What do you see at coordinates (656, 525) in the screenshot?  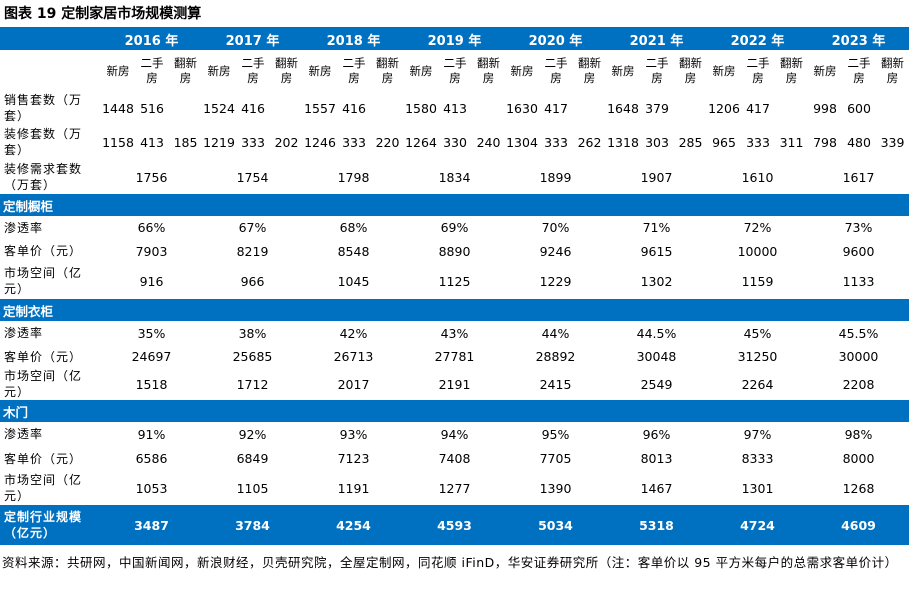 I see `total-value: 5318` at bounding box center [656, 525].